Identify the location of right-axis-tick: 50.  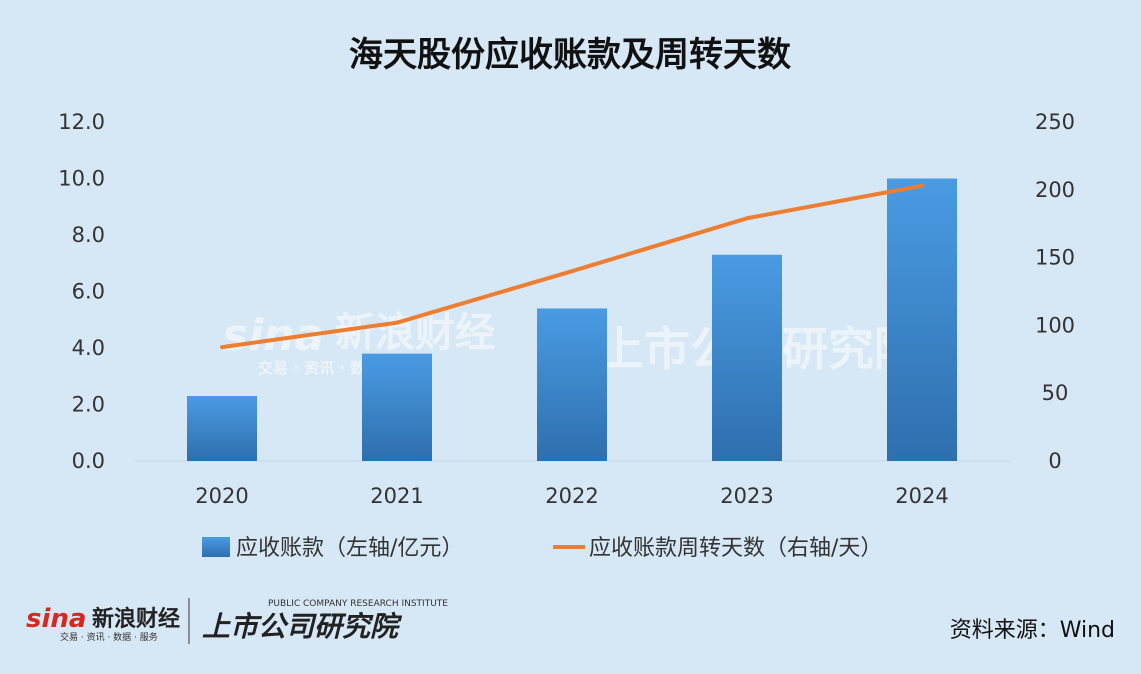
(1055, 393).